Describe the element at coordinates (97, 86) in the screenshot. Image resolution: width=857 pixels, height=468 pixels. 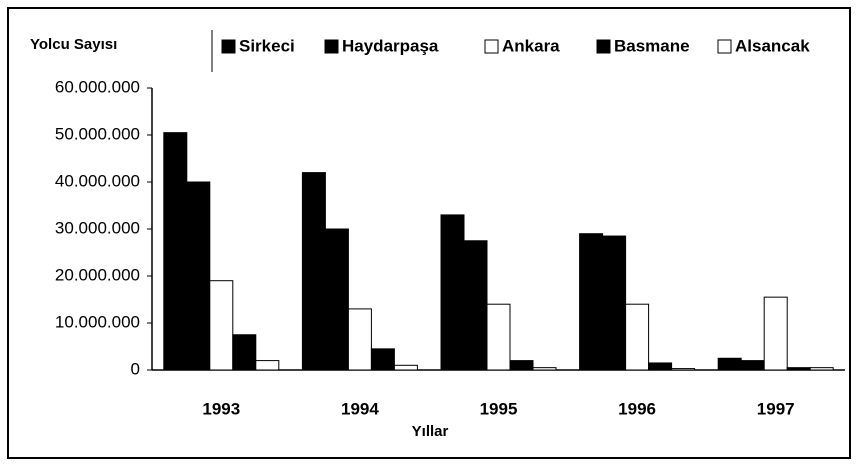
I see `y-tick-label: 60.000.000` at that location.